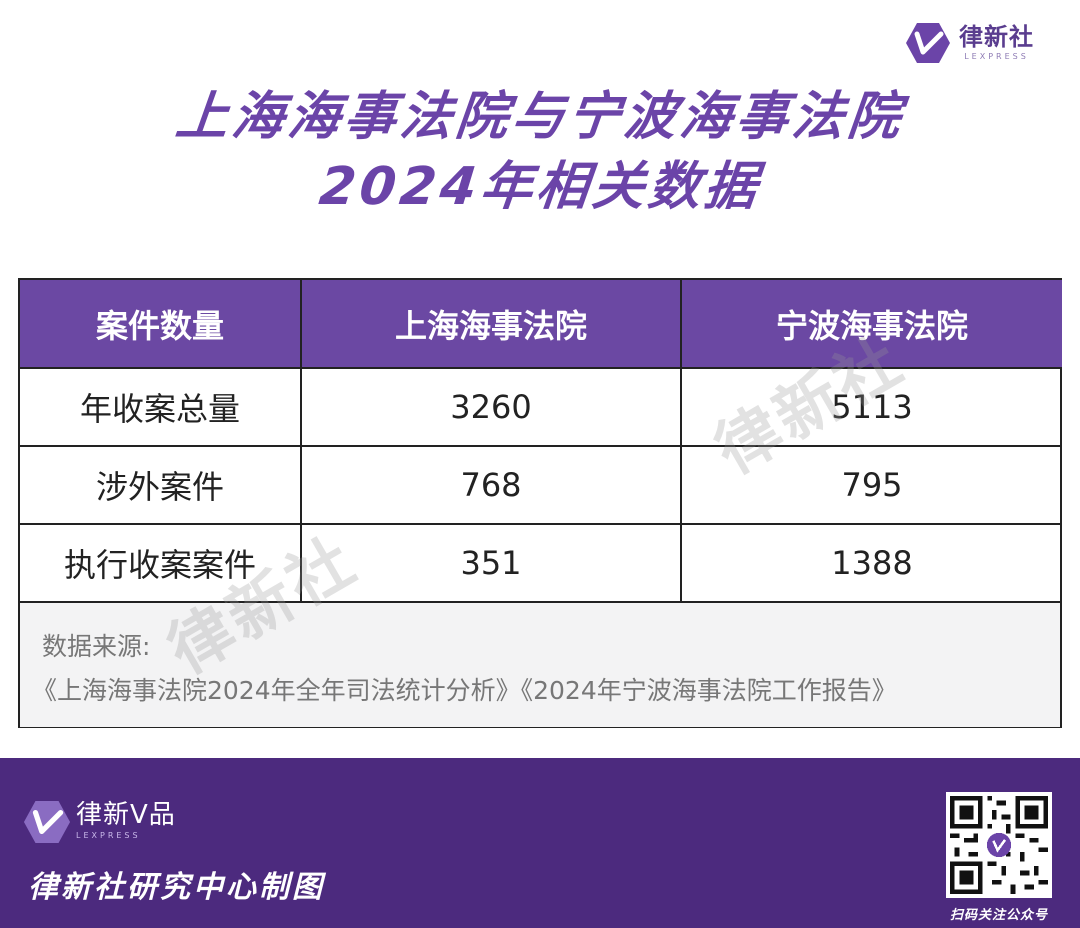 This screenshot has width=1080, height=928. Describe the element at coordinates (491, 407) in the screenshot. I see `table-cell: 3260` at that location.